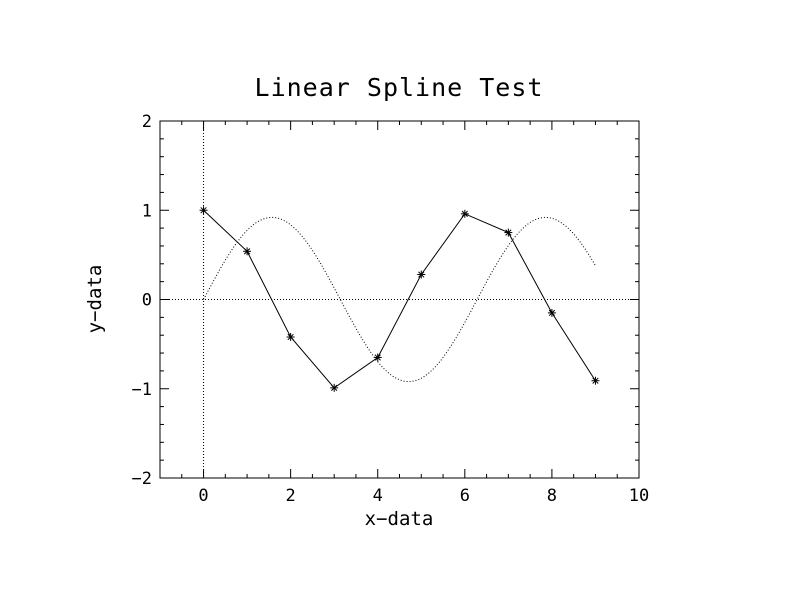  I want to click on y-tick-label: 2, so click(147, 122).